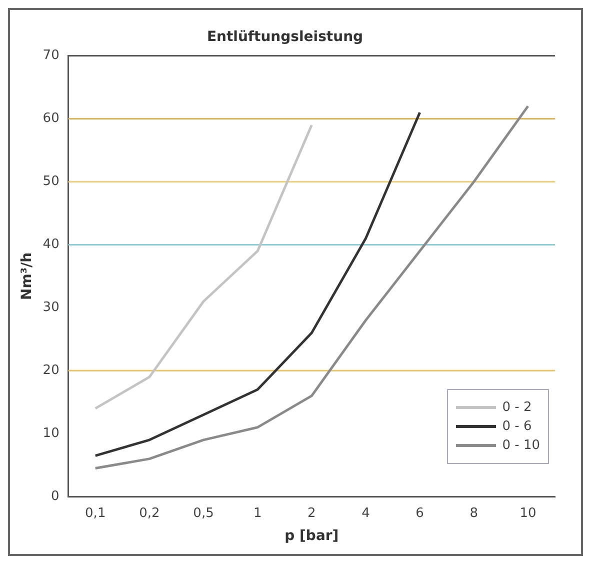 The width and height of the screenshot is (595, 568). What do you see at coordinates (149, 513) in the screenshot?
I see `x-tick-label: 0,2` at bounding box center [149, 513].